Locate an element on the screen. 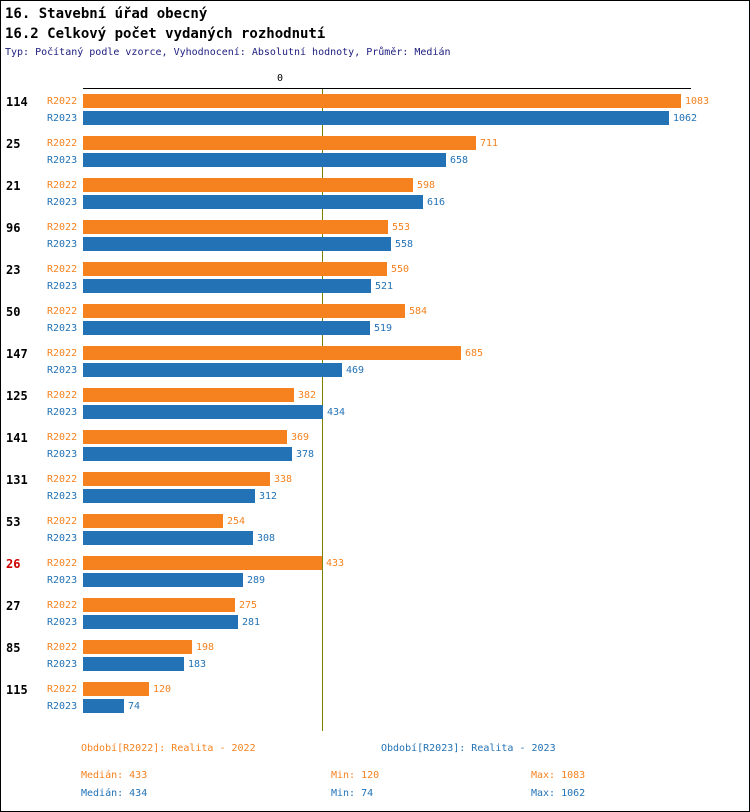  legend-r2022: Období[R2022]: Realita - 2022 is located at coordinates (168, 748).